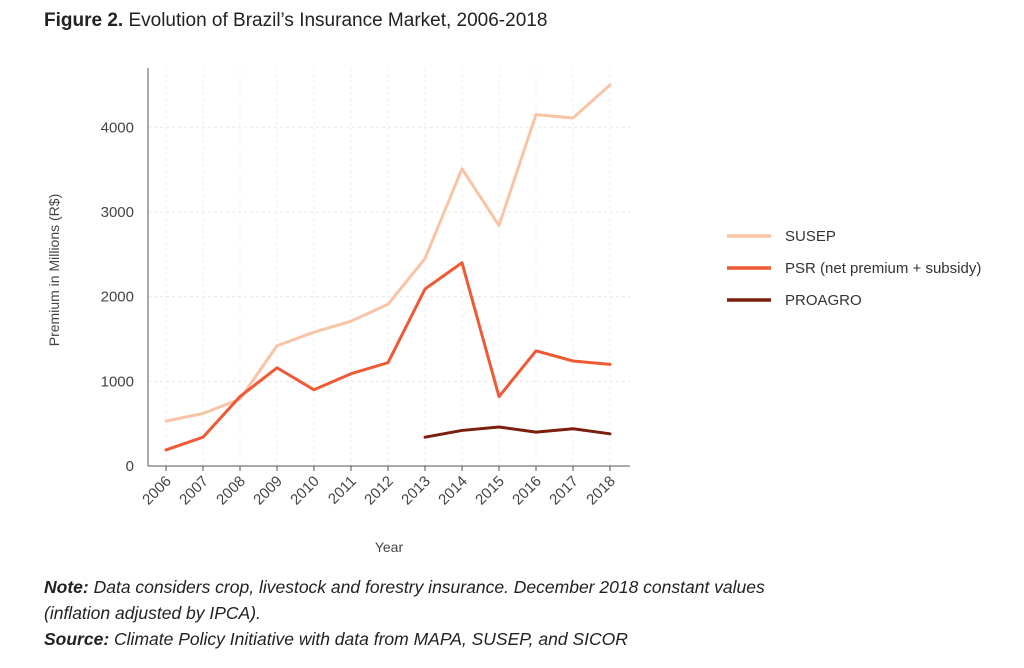 The image size is (1024, 668). I want to click on x-tick-label: 2006, so click(157, 491).